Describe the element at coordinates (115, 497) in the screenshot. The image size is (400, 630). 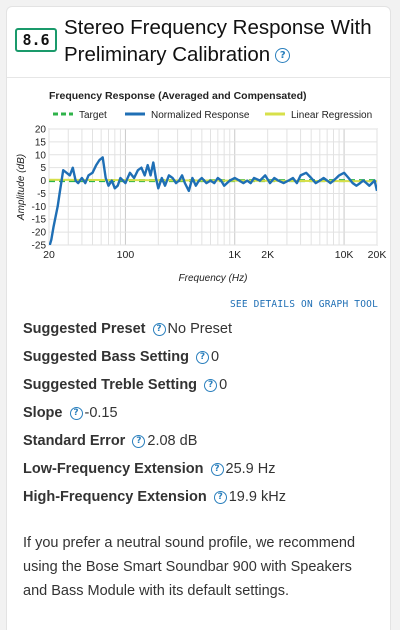
I see `metric-label: High-Frequency Extension` at that location.